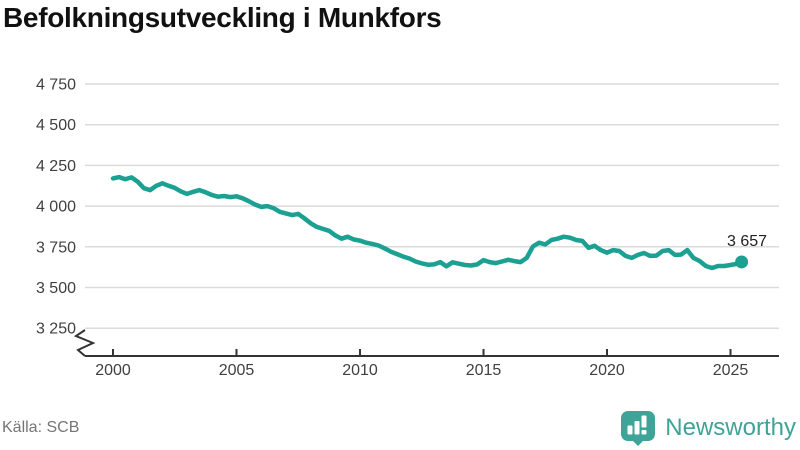 The height and width of the screenshot is (450, 800). What do you see at coordinates (638, 428) in the screenshot?
I see `newsworthy-logo-icon` at bounding box center [638, 428].